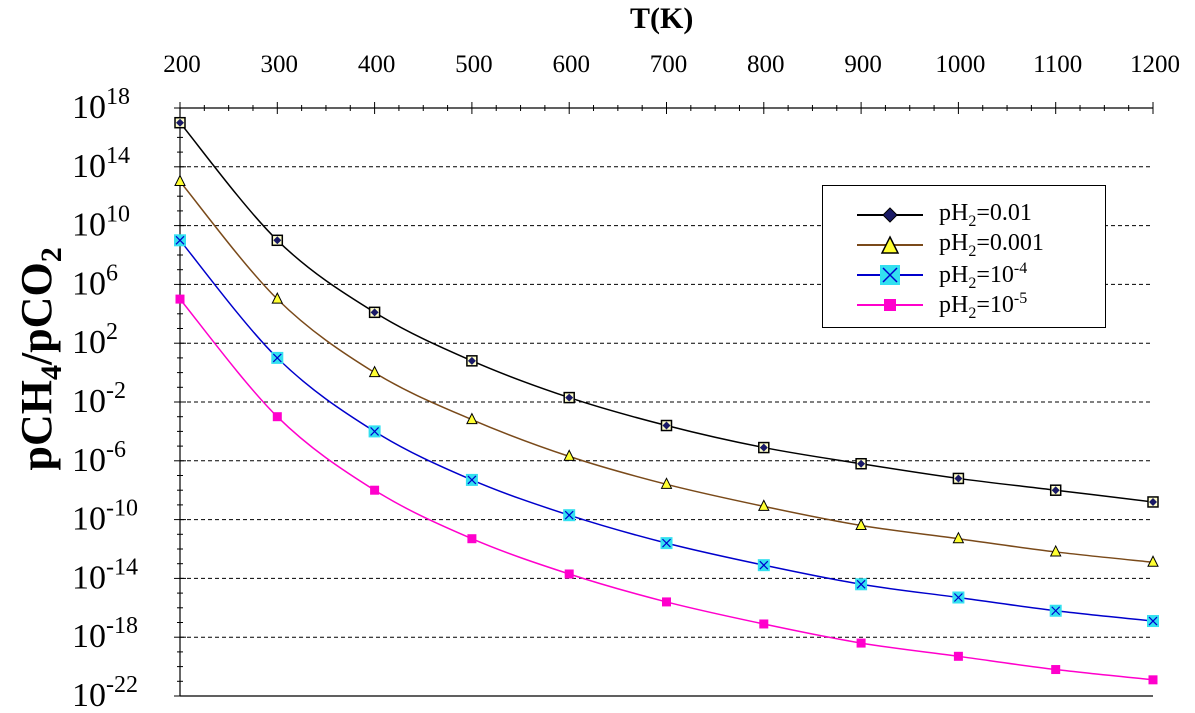 This screenshot has width=1195, height=713. What do you see at coordinates (182, 64) in the screenshot?
I see `x-tick-label: 200` at bounding box center [182, 64].